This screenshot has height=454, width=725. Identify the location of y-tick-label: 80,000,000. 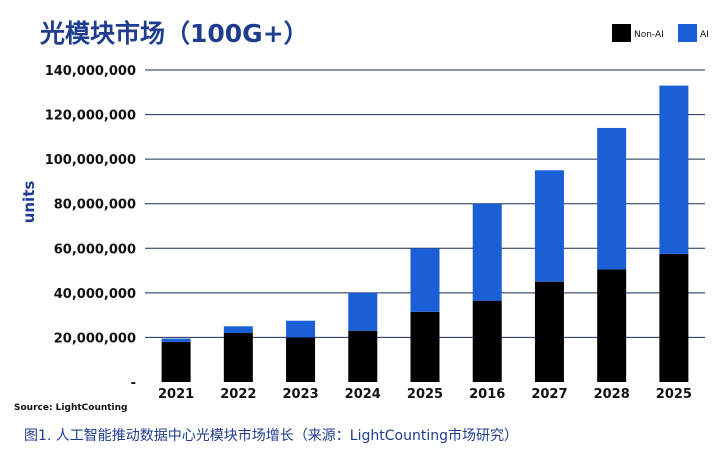
(95, 205).